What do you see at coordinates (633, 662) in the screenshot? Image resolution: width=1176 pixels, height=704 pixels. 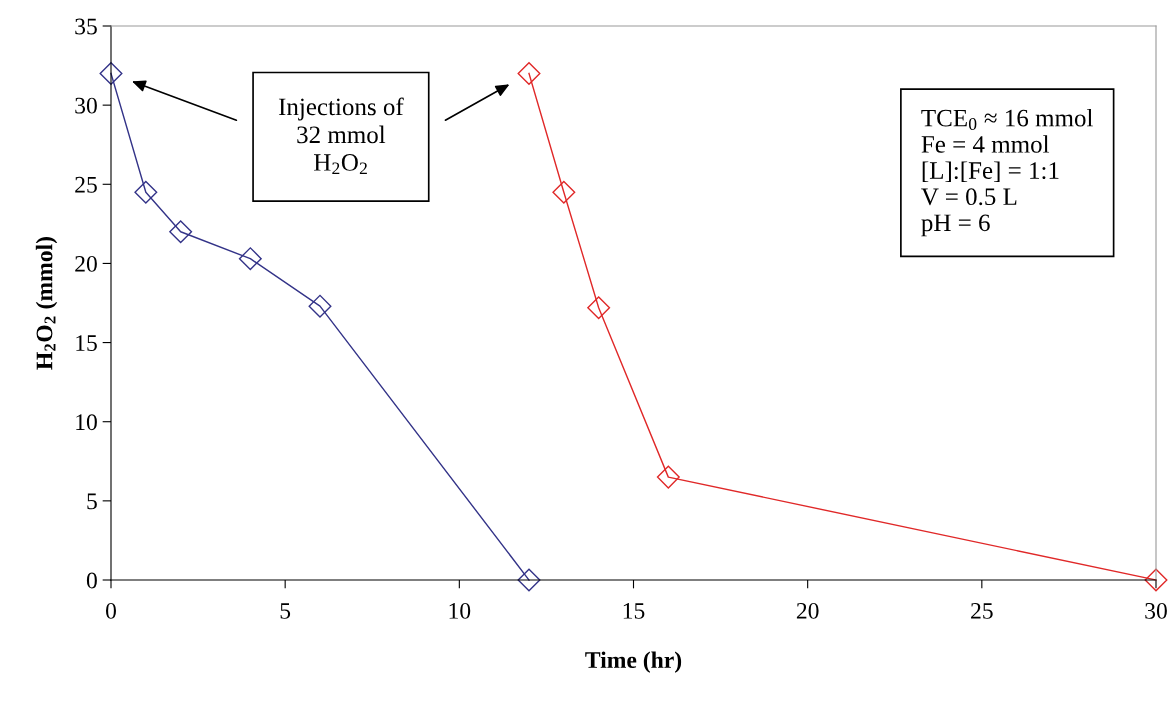 I see `x-axis-title: Time (hr)` at bounding box center [633, 662].